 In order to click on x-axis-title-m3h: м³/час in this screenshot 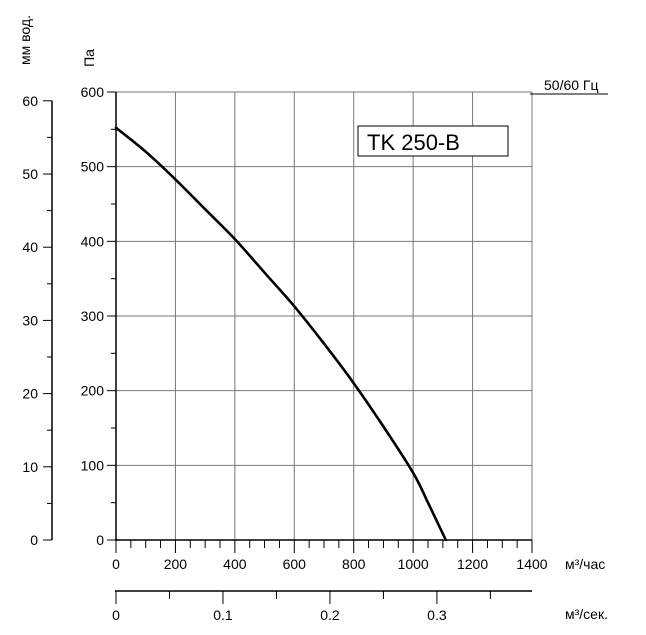, I will do `click(585, 564)`.